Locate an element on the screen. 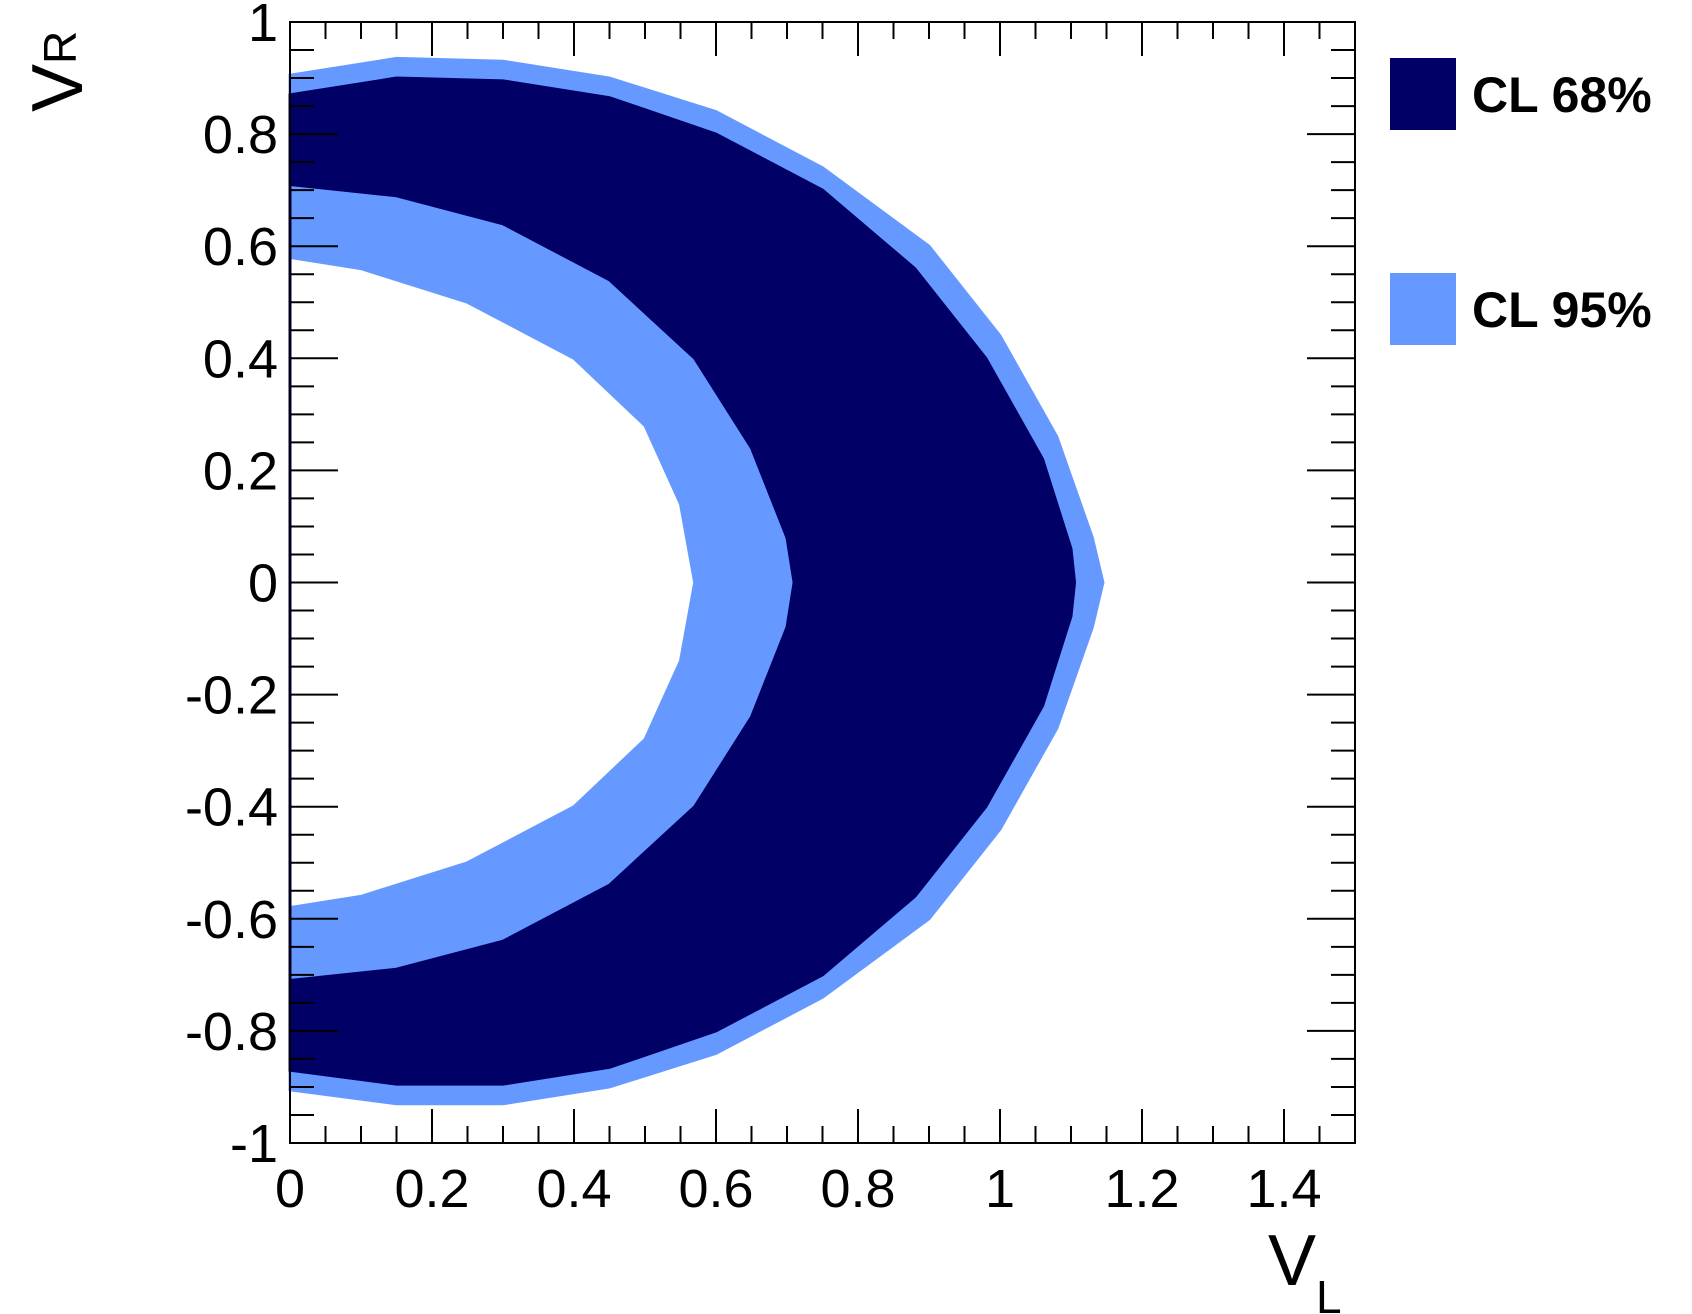  y-axis-title-sub: R is located at coordinates (60, 47).